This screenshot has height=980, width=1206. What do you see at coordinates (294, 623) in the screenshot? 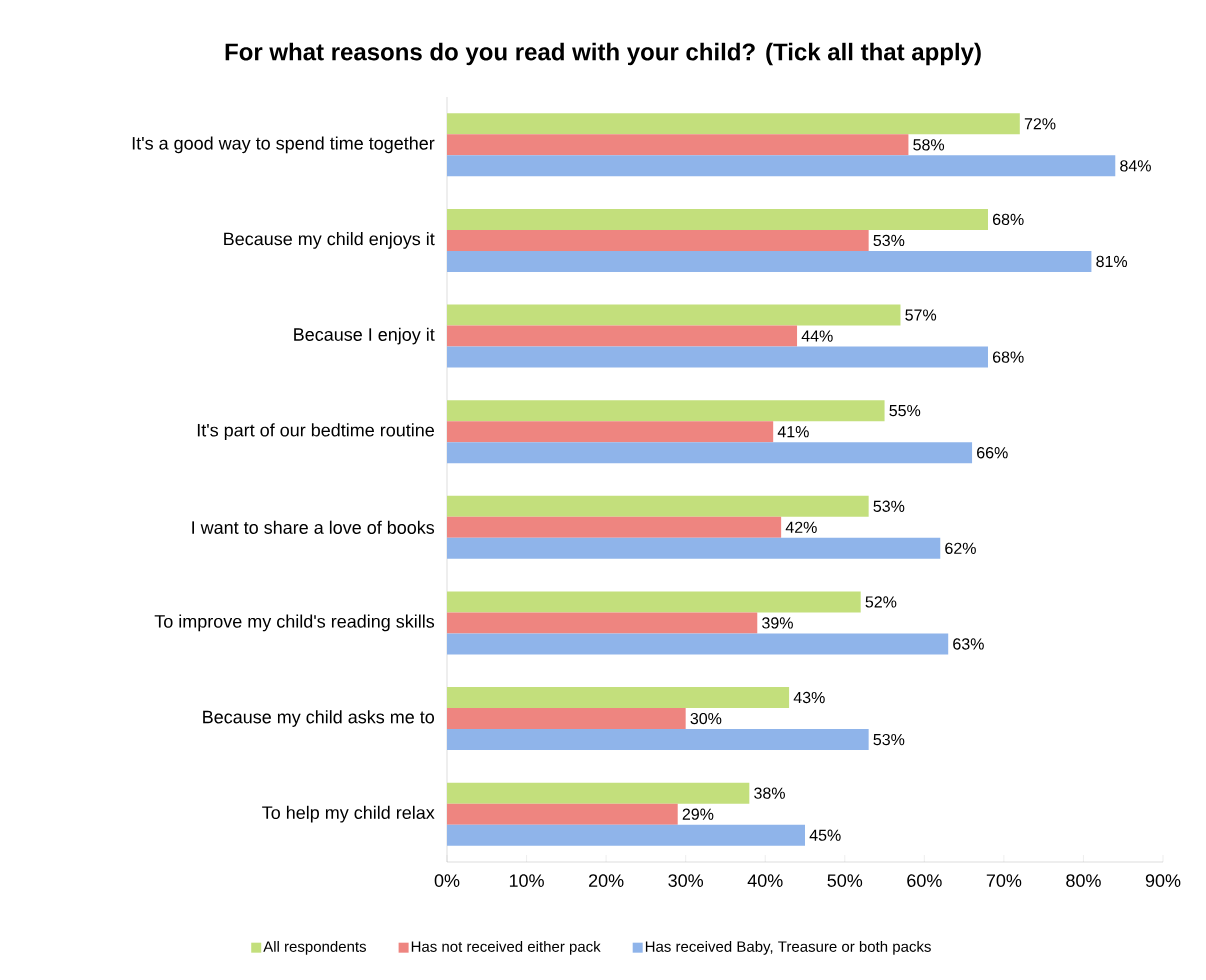
I see `y-tick-label: To improve my child's reading skills` at bounding box center [294, 623].